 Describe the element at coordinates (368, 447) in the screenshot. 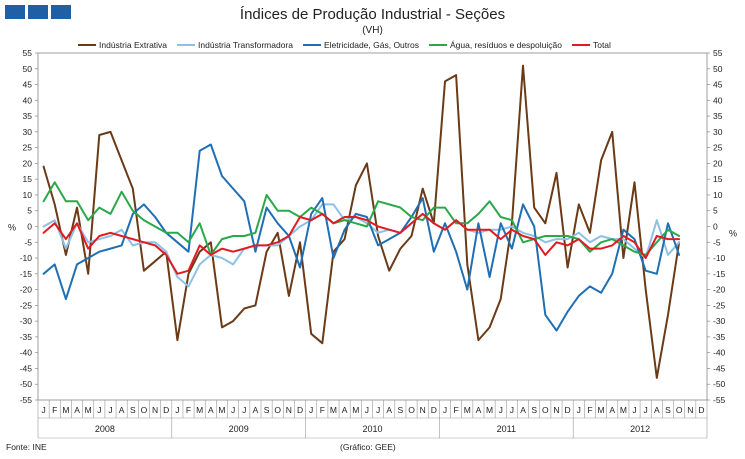

I see `graphic-credit: (Gráfico: GEE)` at that location.